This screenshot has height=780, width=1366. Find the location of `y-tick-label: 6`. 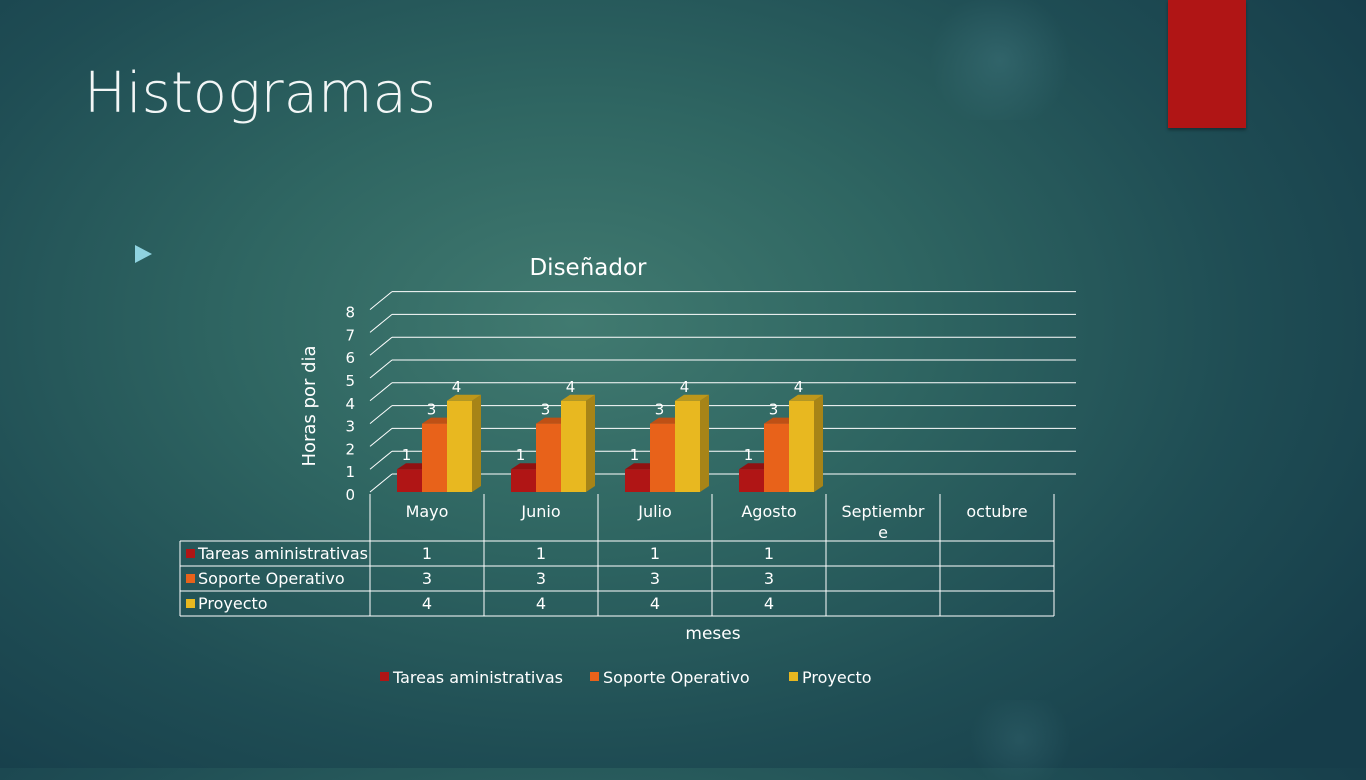

y-tick-label: 6 is located at coordinates (350, 358).